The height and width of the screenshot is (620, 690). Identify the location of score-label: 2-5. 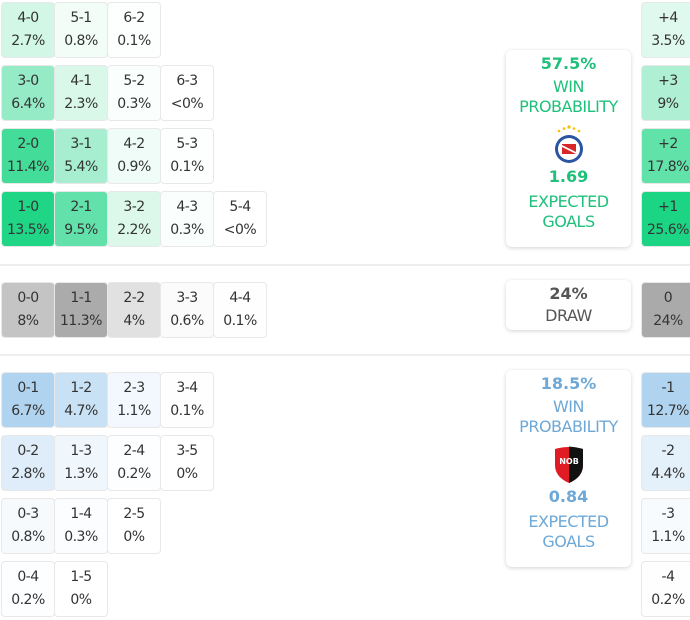
(134, 514).